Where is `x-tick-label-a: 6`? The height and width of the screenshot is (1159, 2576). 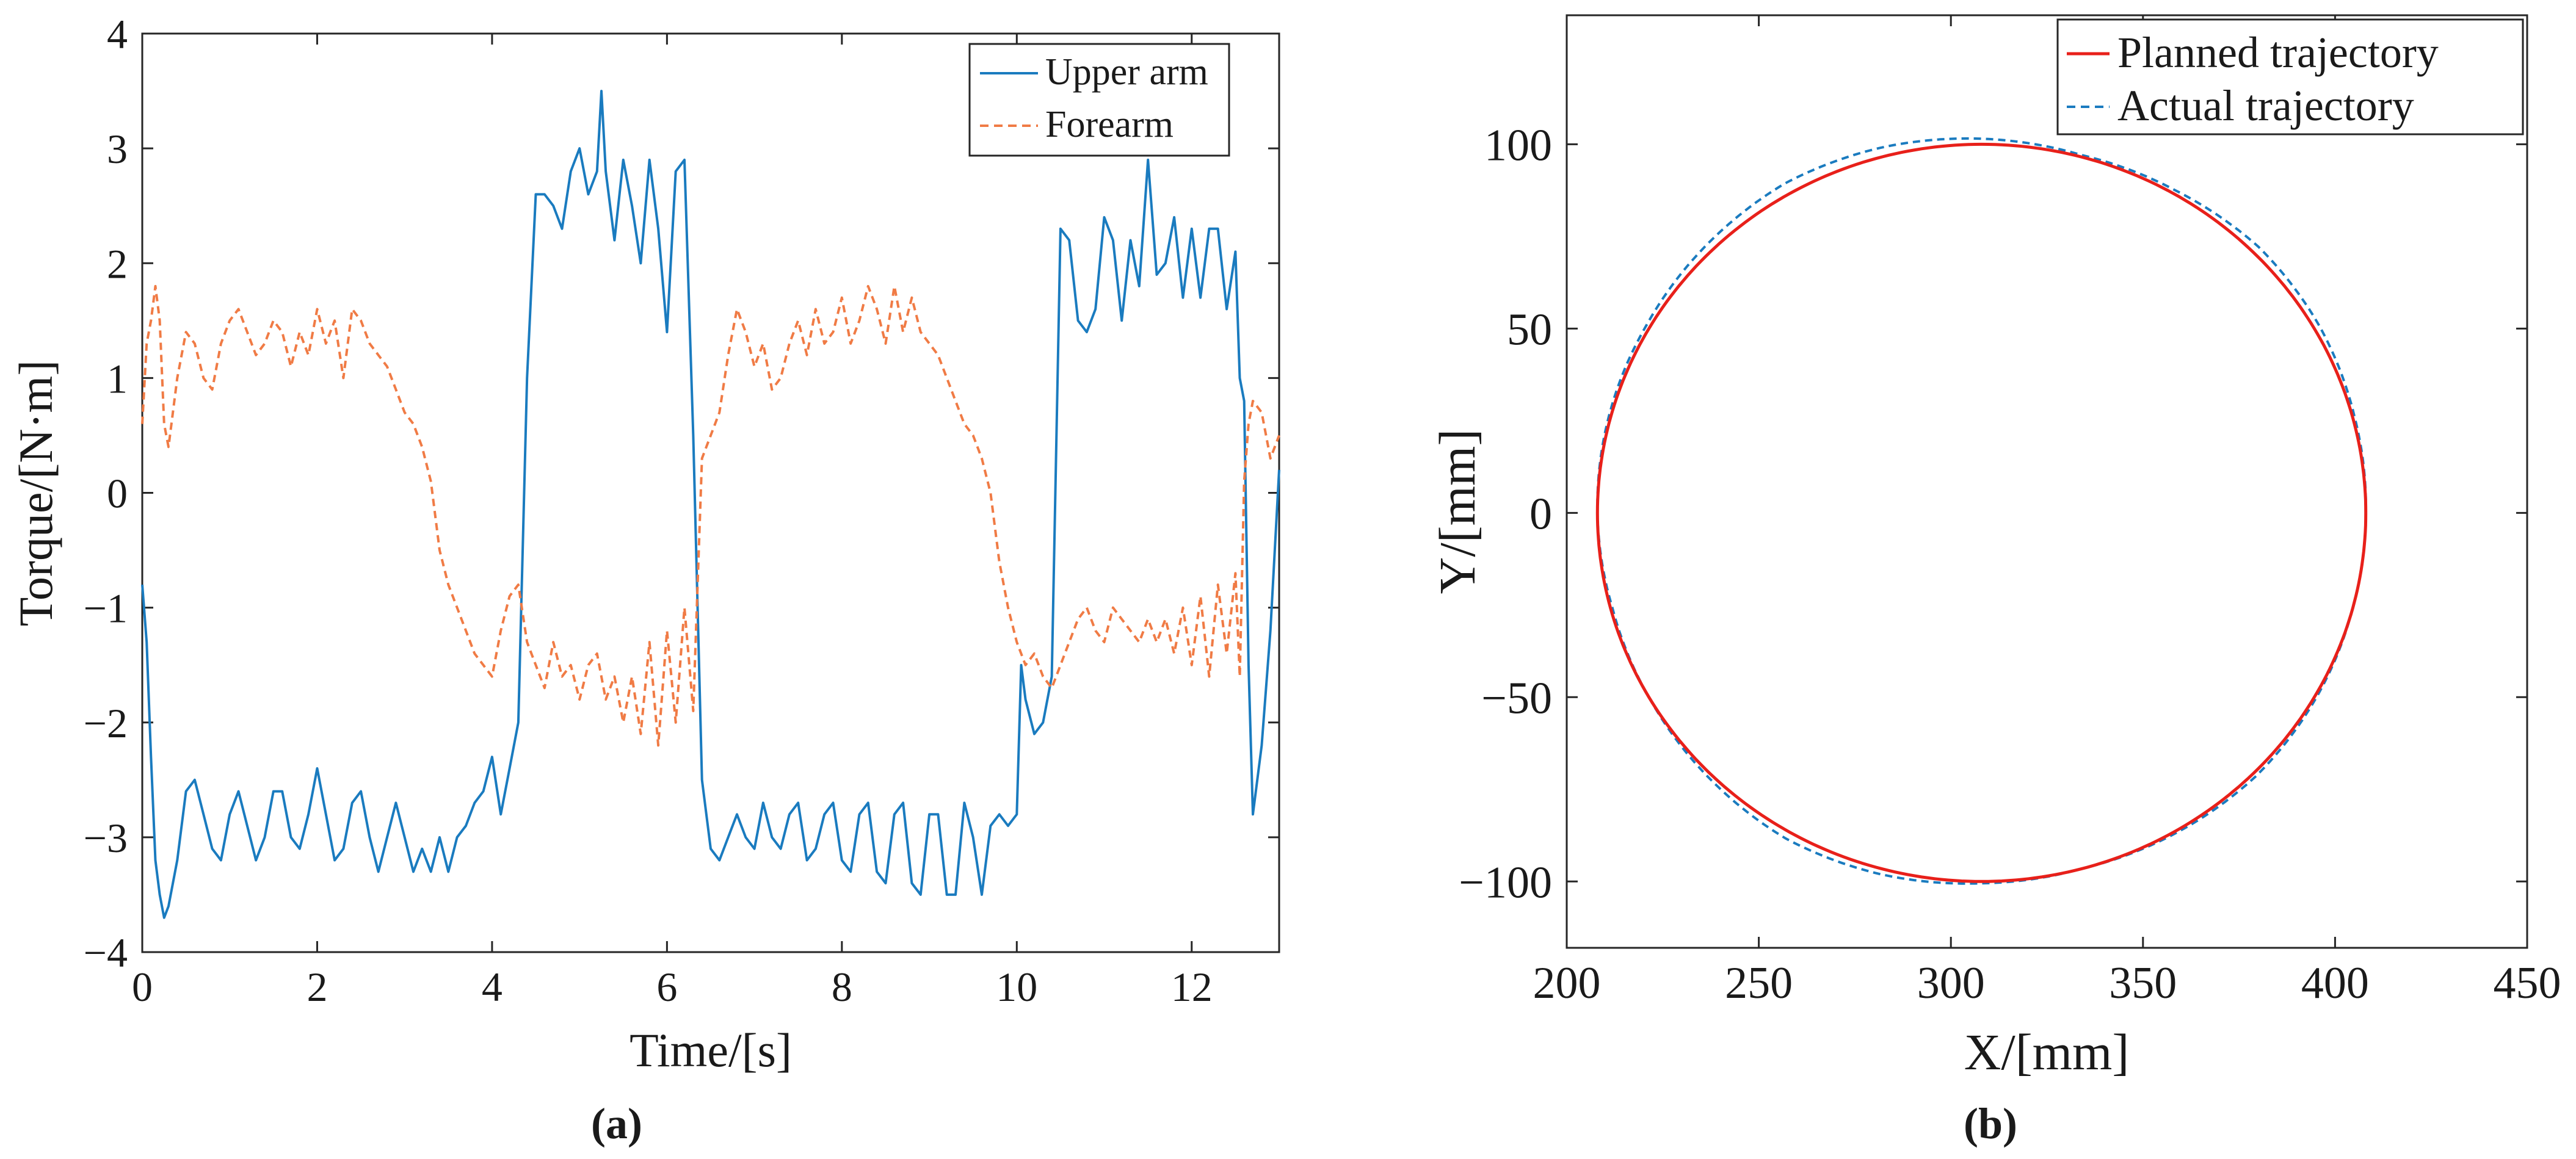
x-tick-label-a: 6 is located at coordinates (666, 987).